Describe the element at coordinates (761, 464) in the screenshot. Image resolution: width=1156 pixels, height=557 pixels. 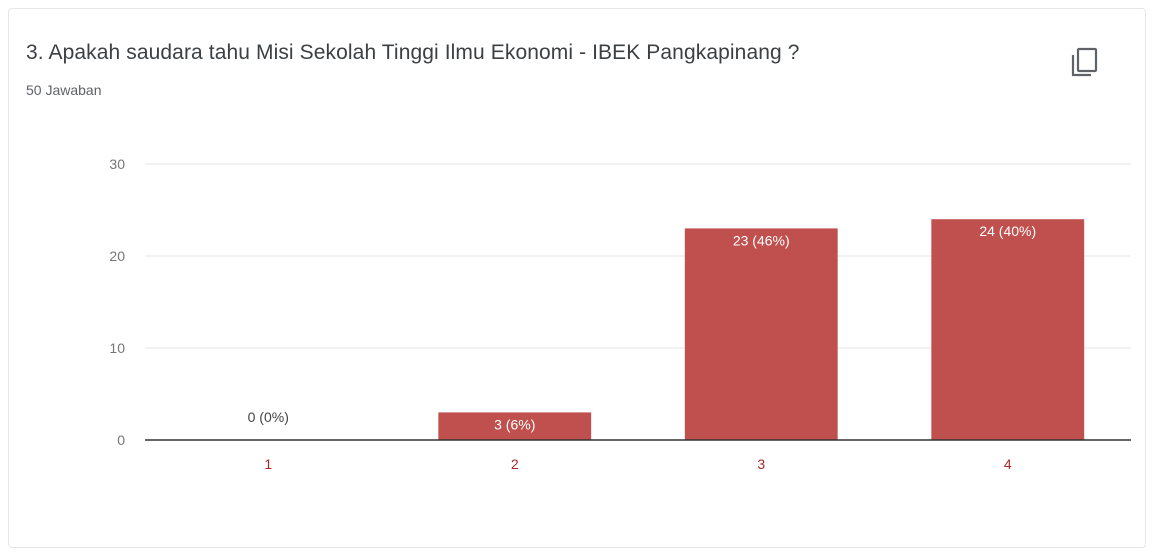
I see `x-category-label: 3` at that location.